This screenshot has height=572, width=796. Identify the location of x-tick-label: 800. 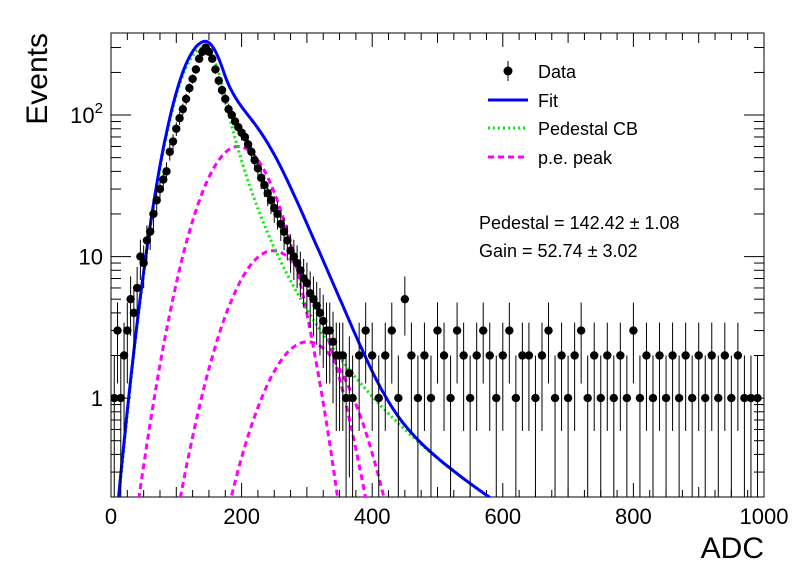
(633, 516).